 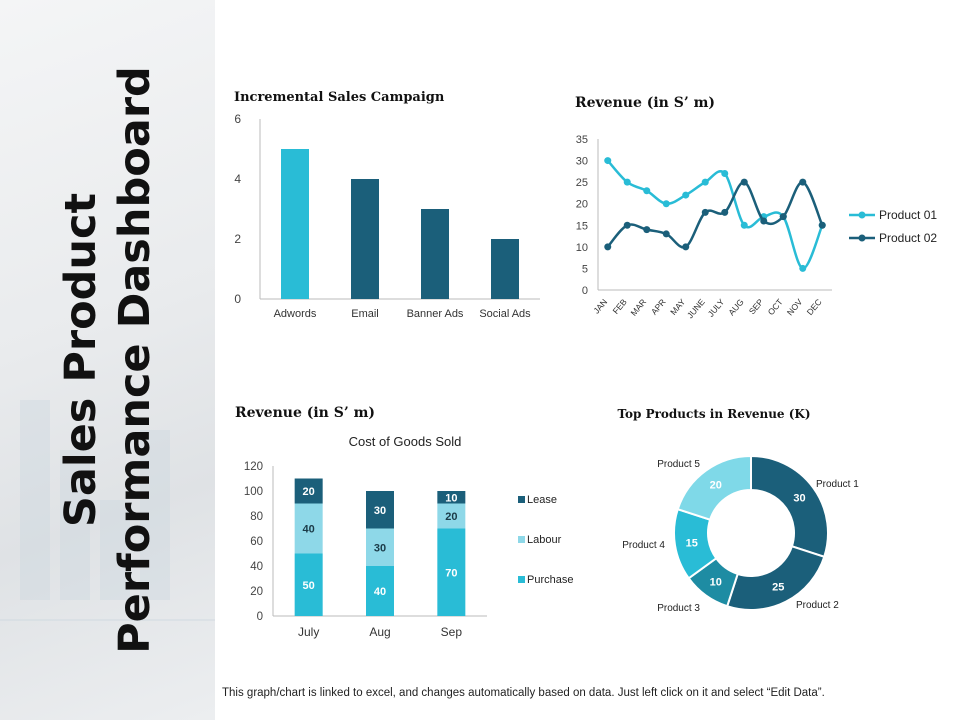 I want to click on page-title-line-2: Performance Dashboard, so click(x=135, y=360).